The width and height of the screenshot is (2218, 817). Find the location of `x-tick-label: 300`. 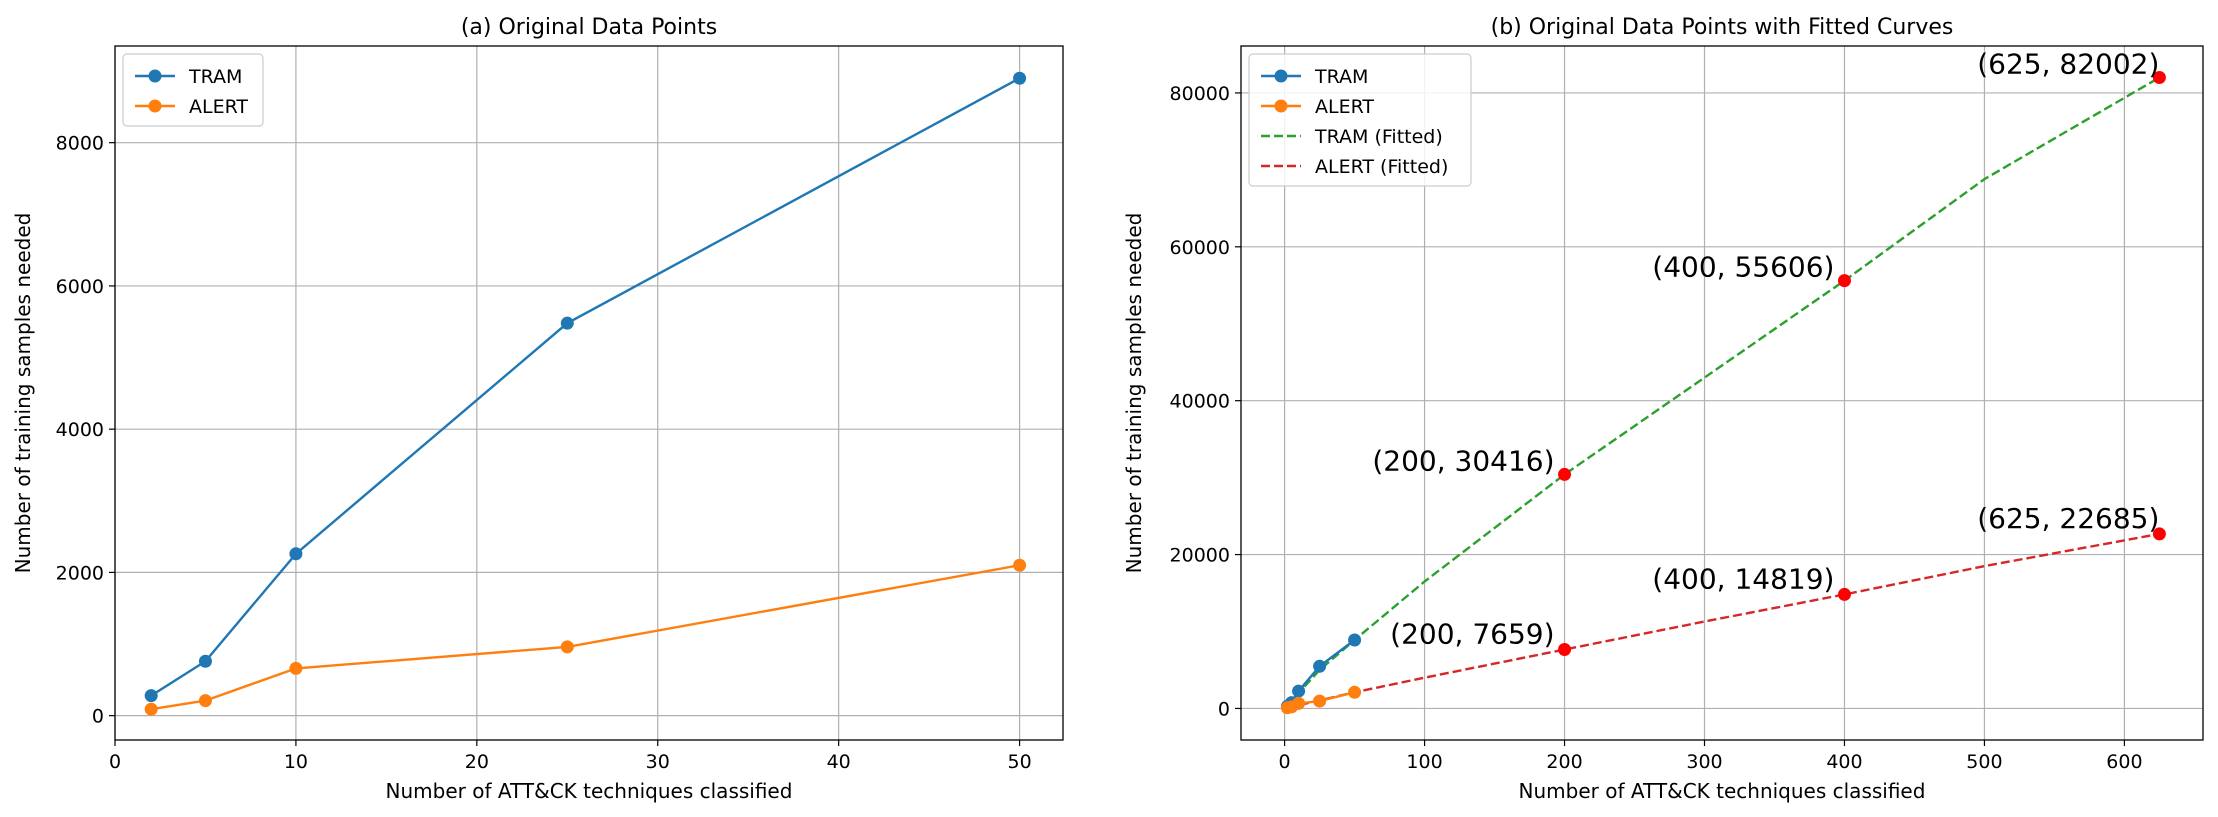

x-tick-label: 300 is located at coordinates (1704, 762).